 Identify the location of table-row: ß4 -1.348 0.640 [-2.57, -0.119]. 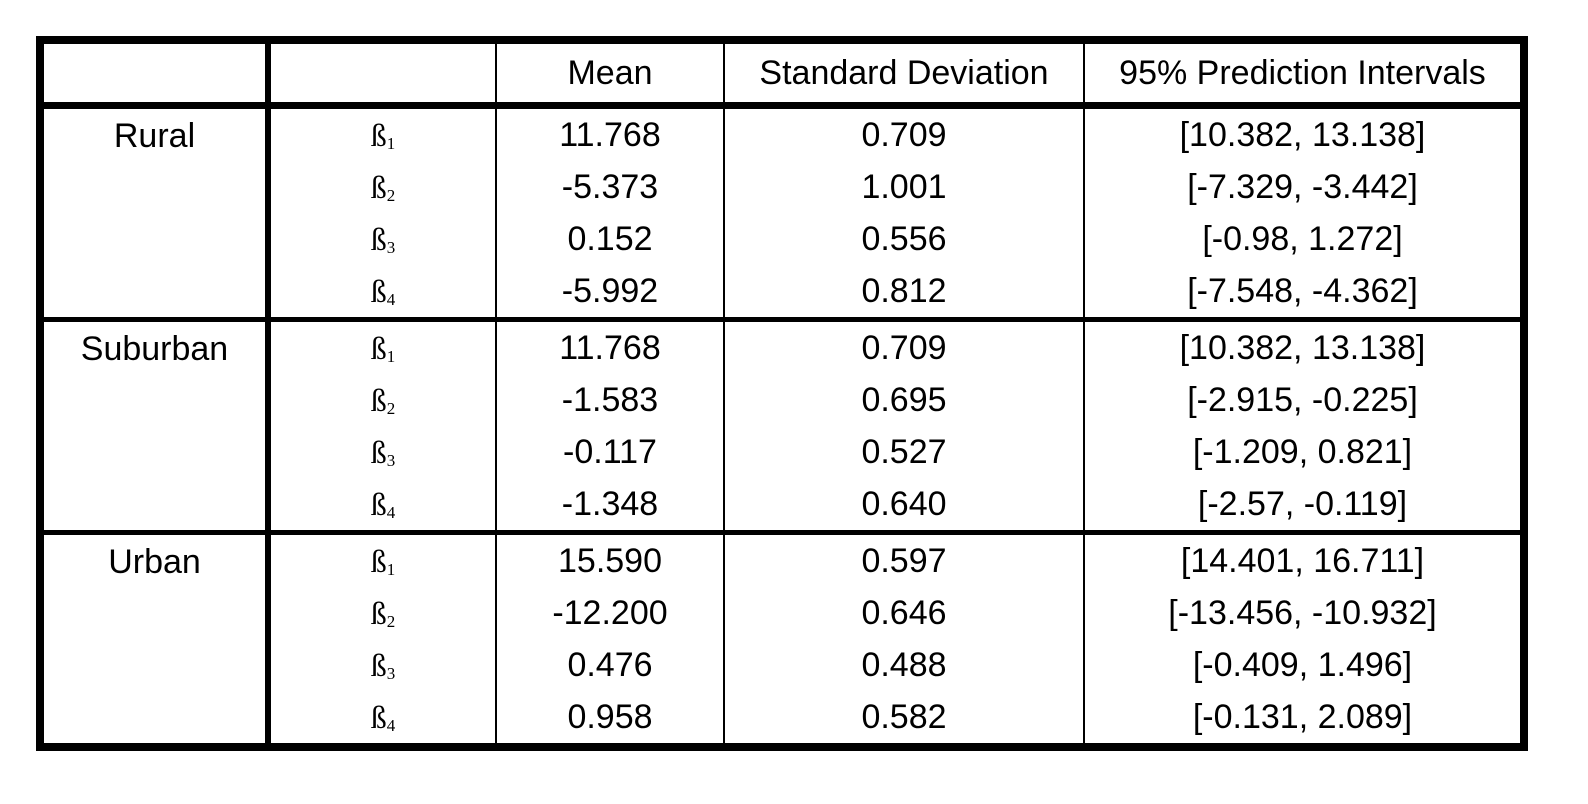
(782, 505).